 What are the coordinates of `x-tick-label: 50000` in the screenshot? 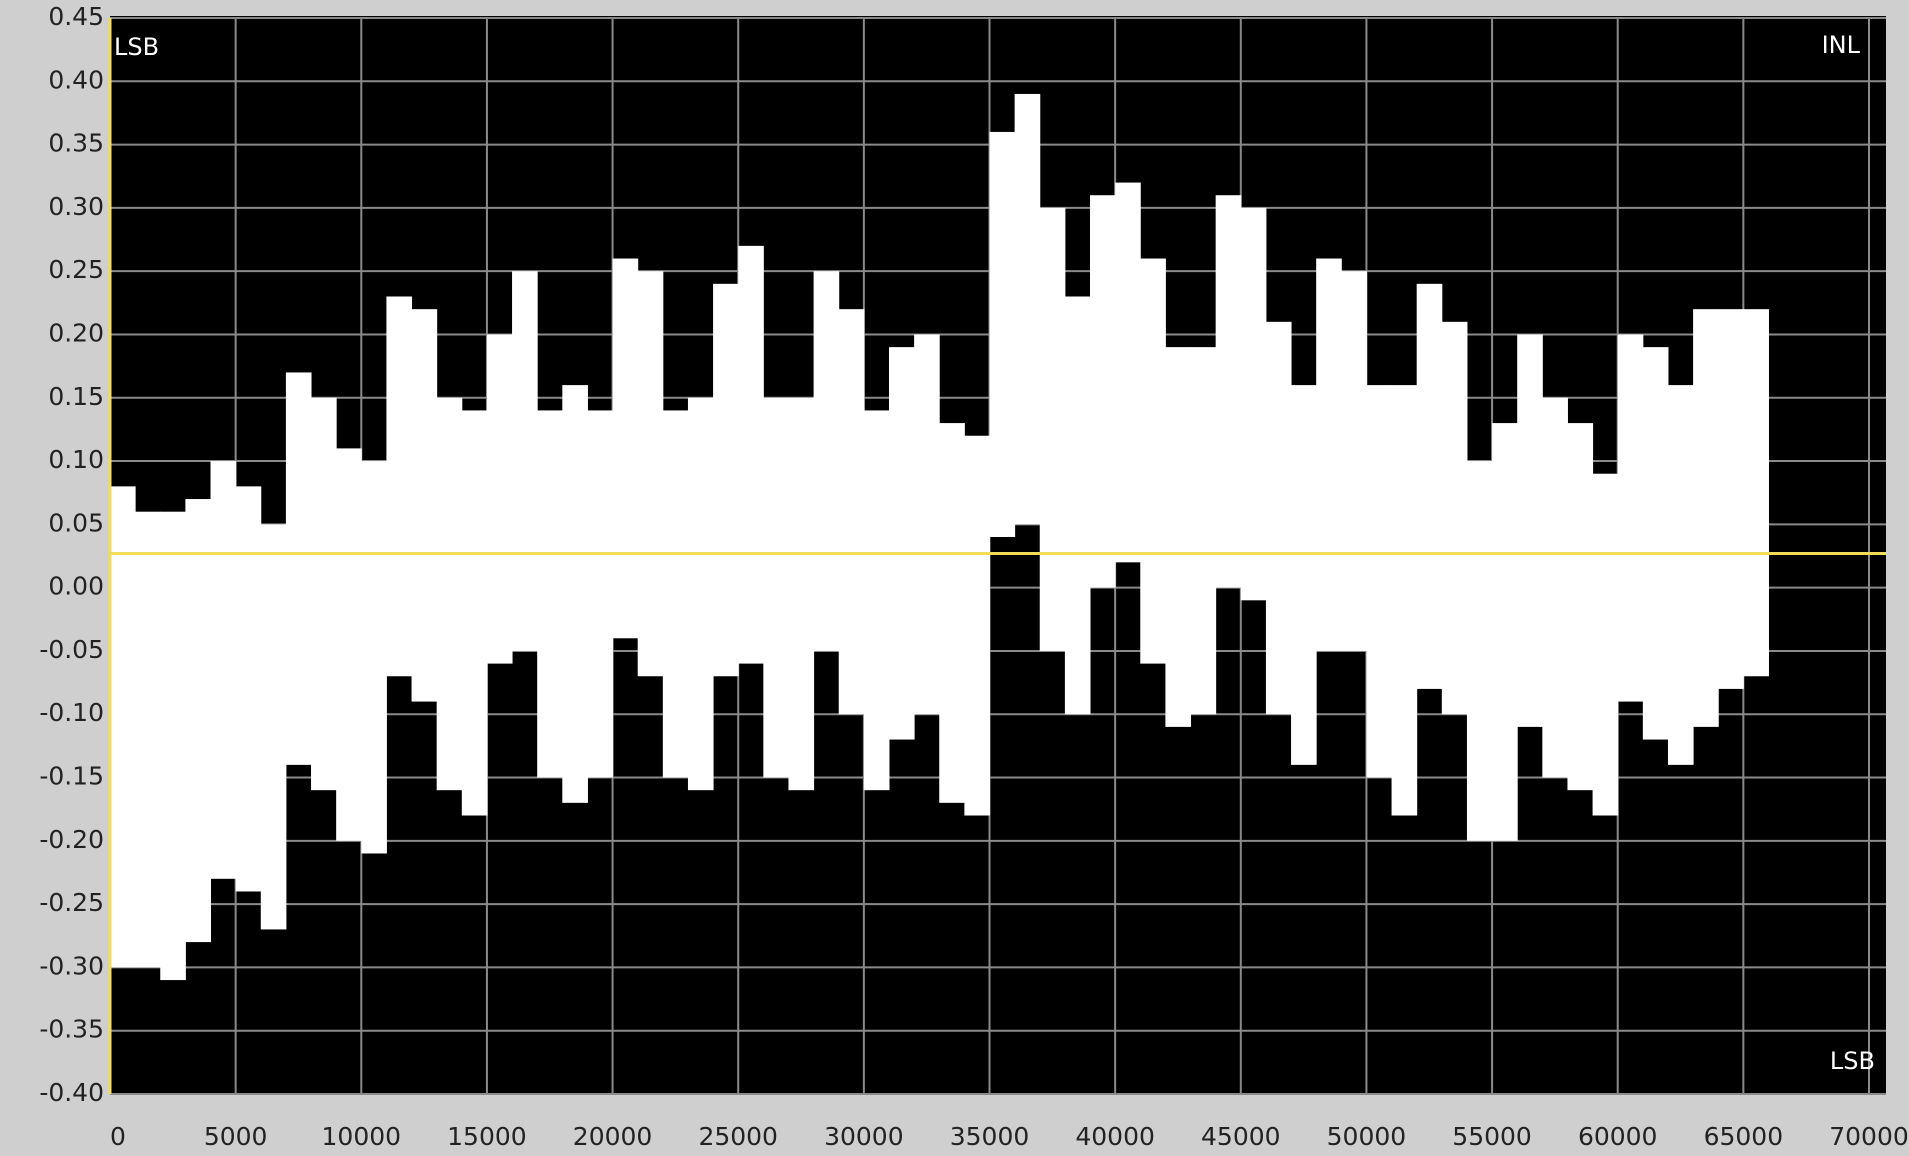 It's located at (1367, 1136).